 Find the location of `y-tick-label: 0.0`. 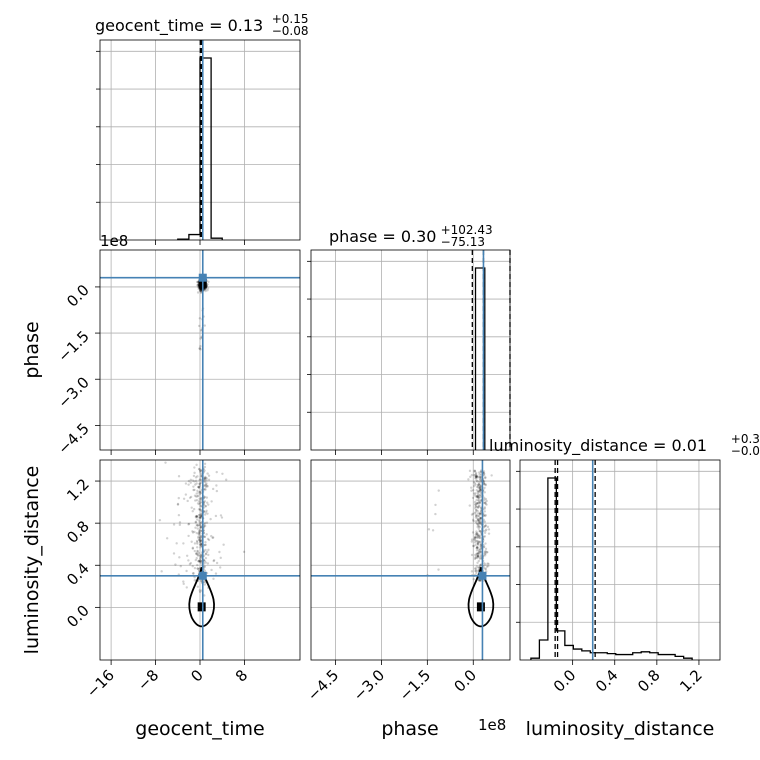

y-tick-label: 0.0 is located at coordinates (78, 296).